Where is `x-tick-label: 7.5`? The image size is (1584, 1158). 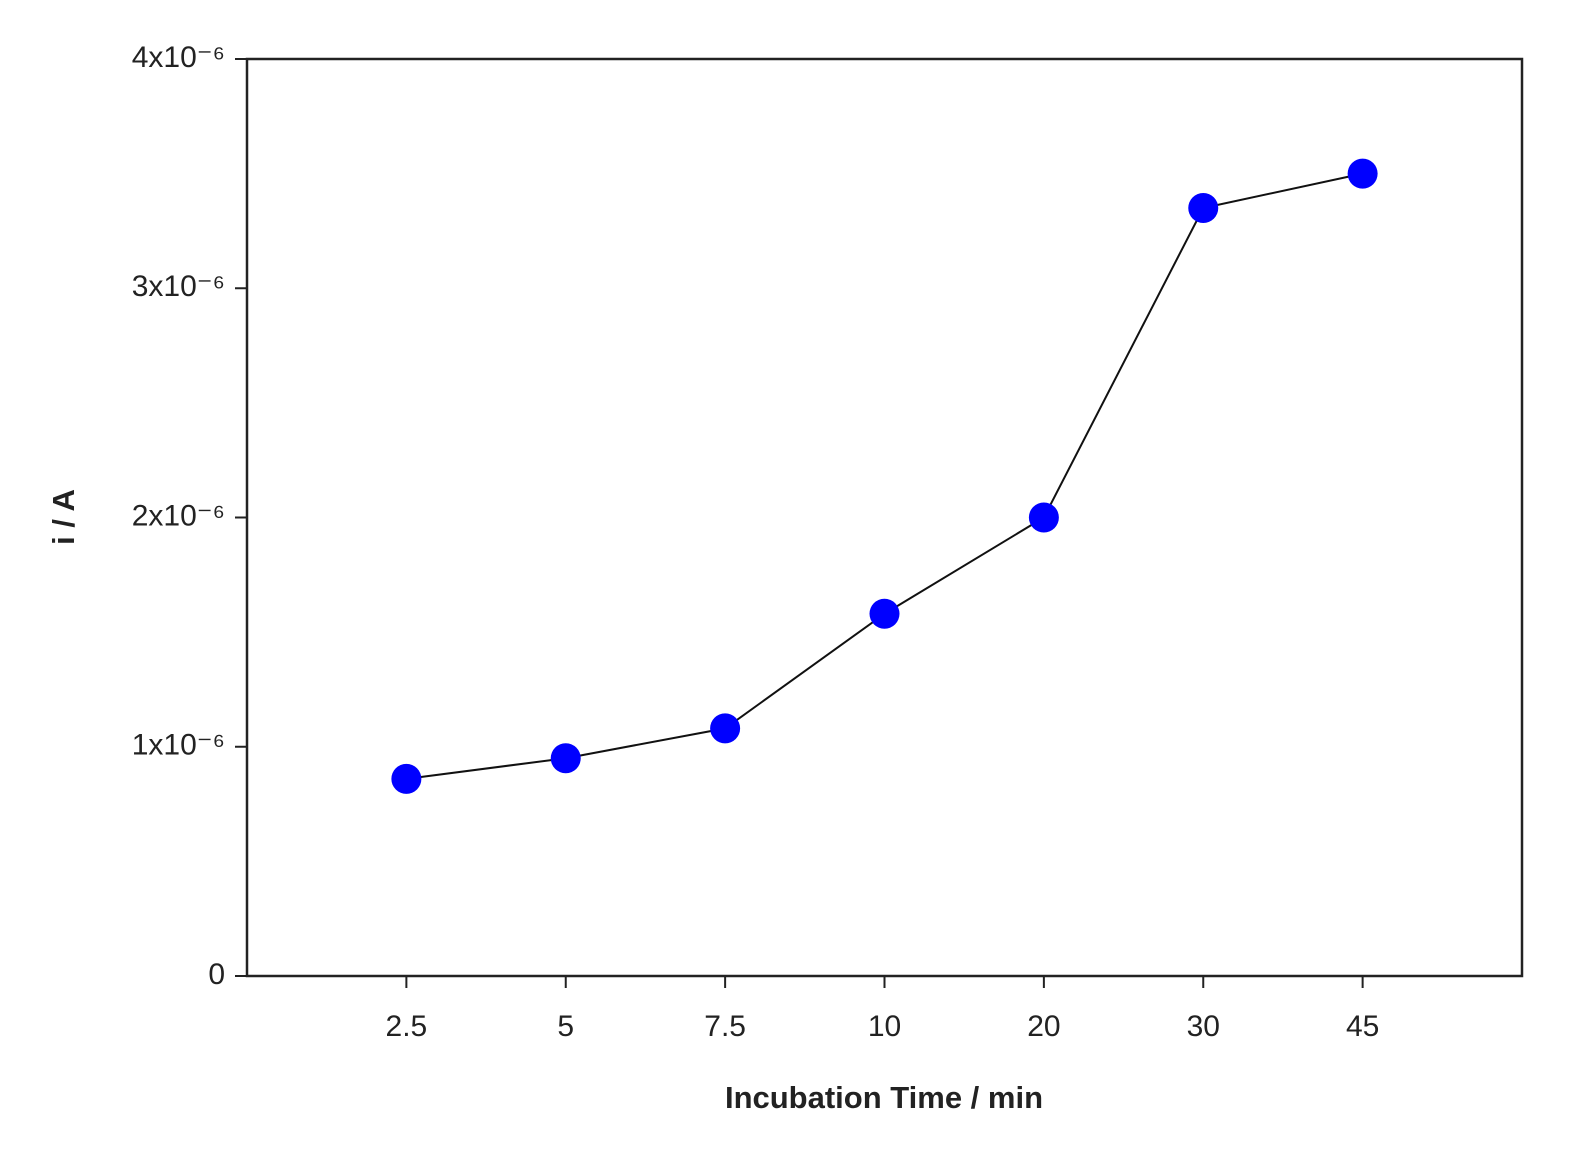
x-tick-label: 7.5 is located at coordinates (725, 1026).